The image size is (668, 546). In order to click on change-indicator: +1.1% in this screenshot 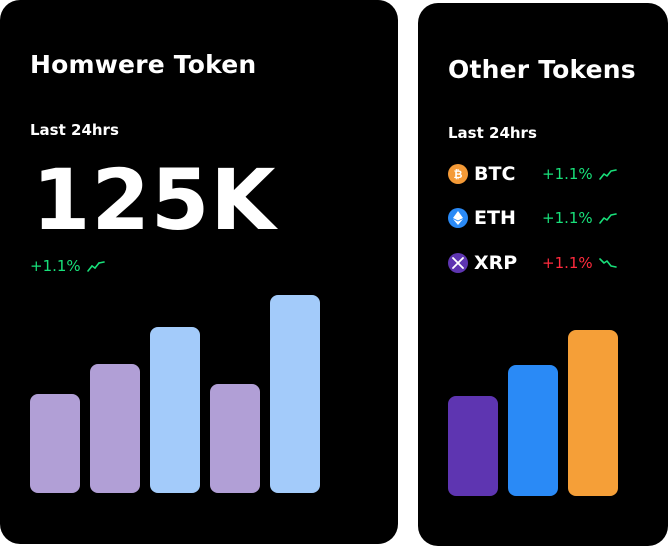, I will do `click(67, 266)`.